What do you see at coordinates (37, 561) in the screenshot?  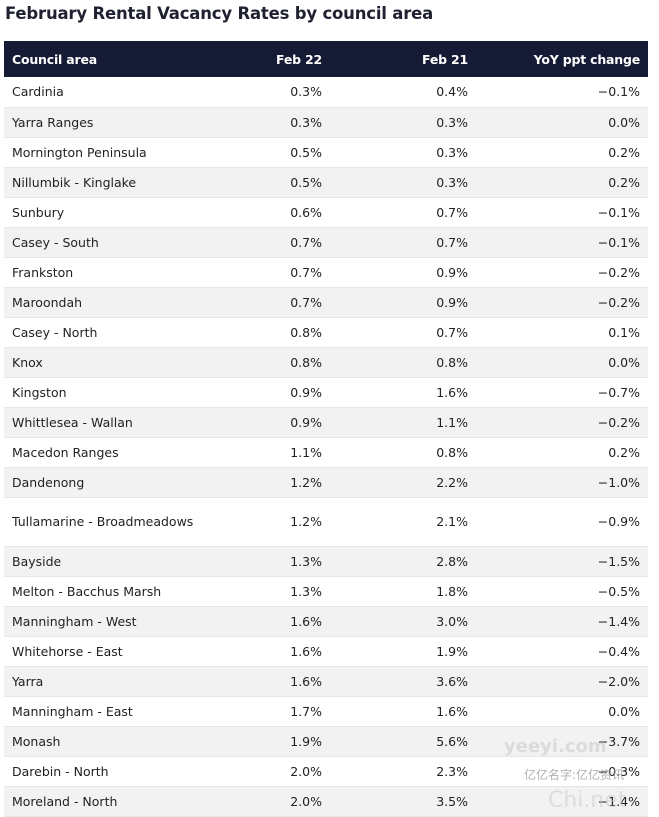 I see `cell-council-area: Bayside` at bounding box center [37, 561].